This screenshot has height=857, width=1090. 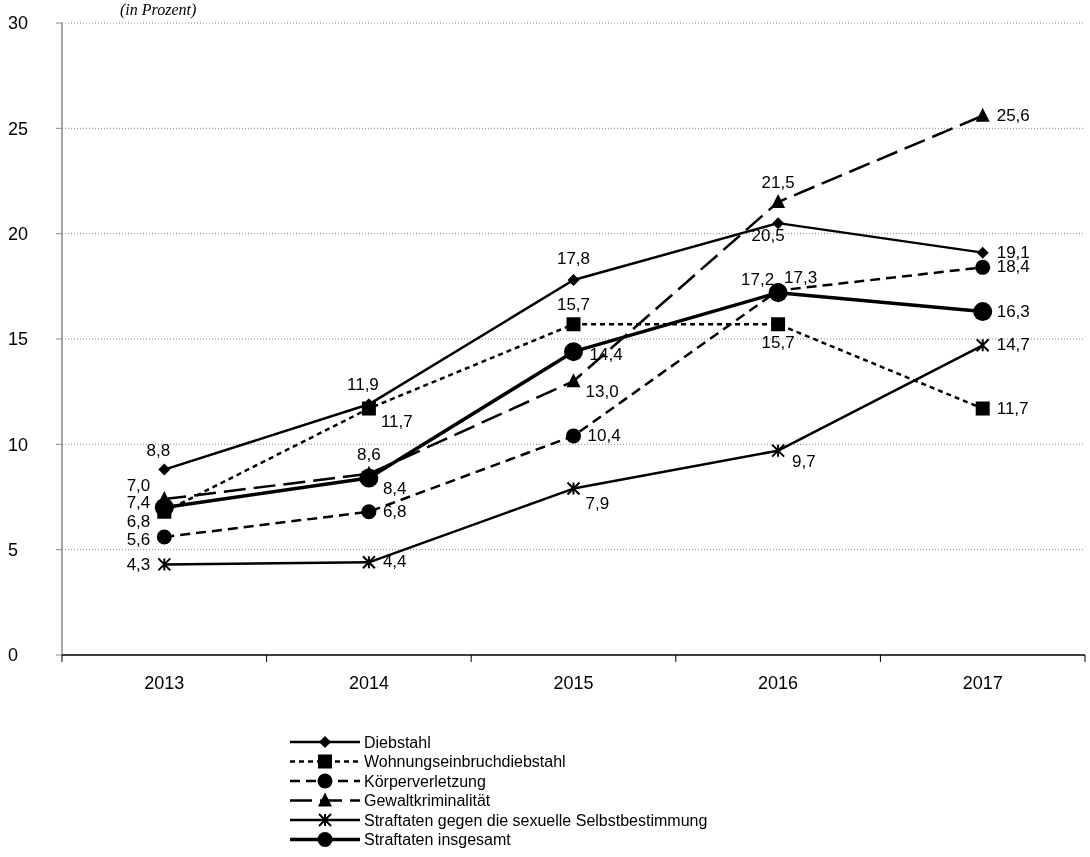 I want to click on data-label: 16,3, so click(x=1013, y=311).